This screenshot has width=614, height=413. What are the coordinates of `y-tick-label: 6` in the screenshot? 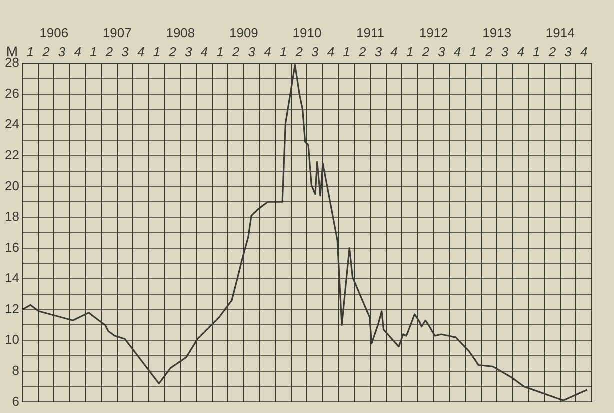 It's located at (16, 401).